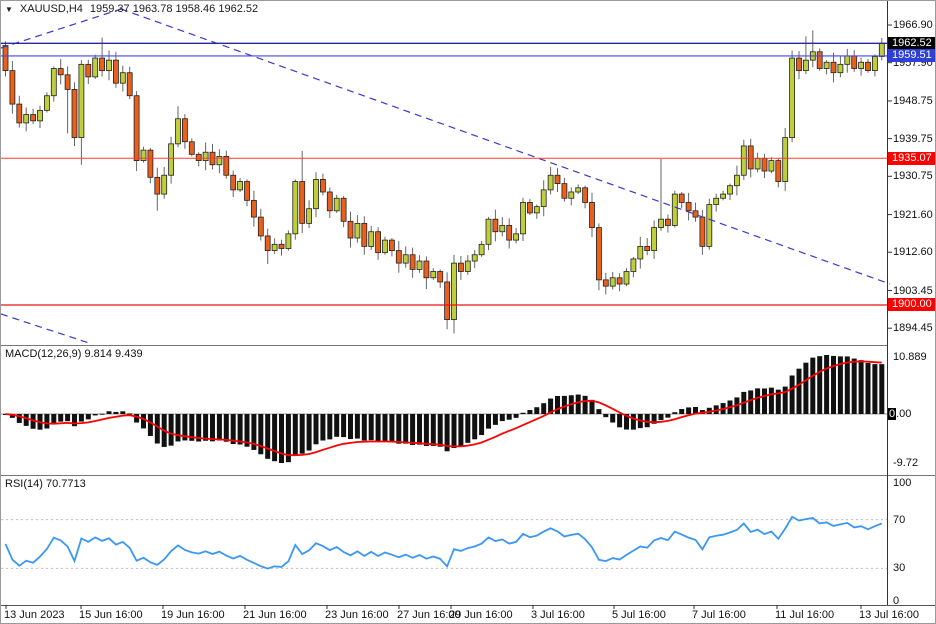 This screenshot has height=624, width=936. I want to click on price-badge: 1962.52, so click(911, 43).